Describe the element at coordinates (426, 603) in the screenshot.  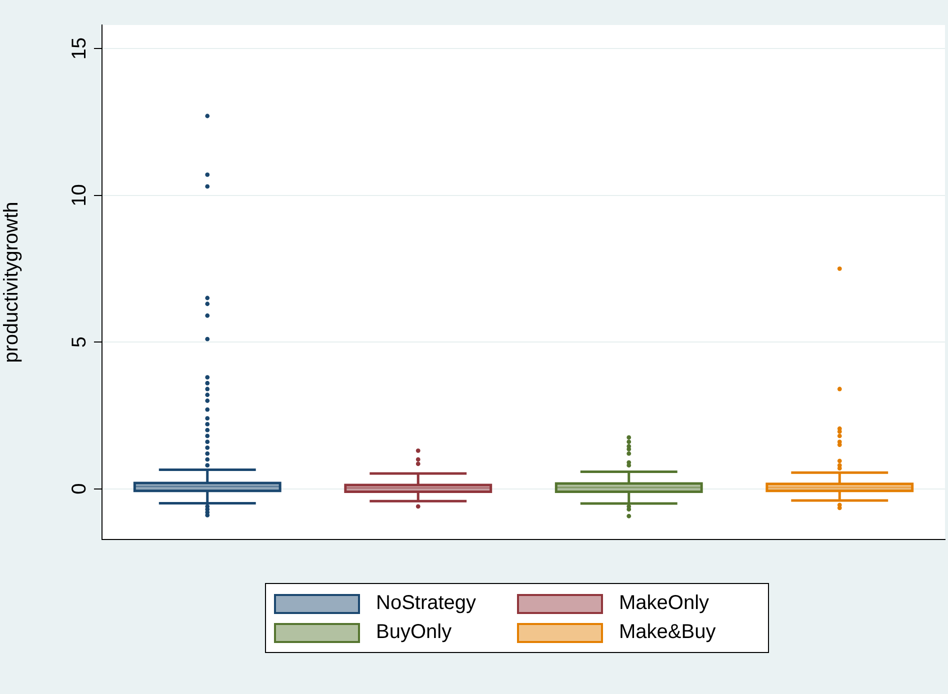
I see `legend-label: NoStrategy` at that location.